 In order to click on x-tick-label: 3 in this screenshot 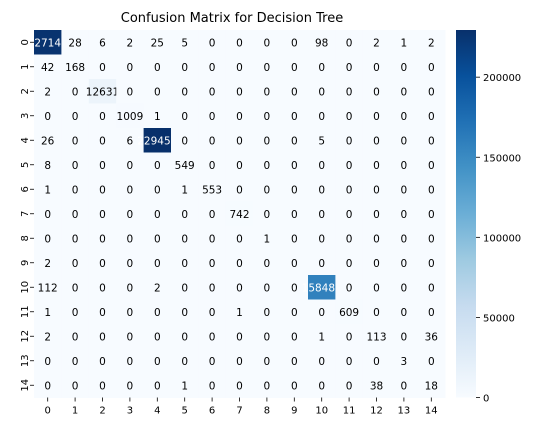, I will do `click(130, 411)`.